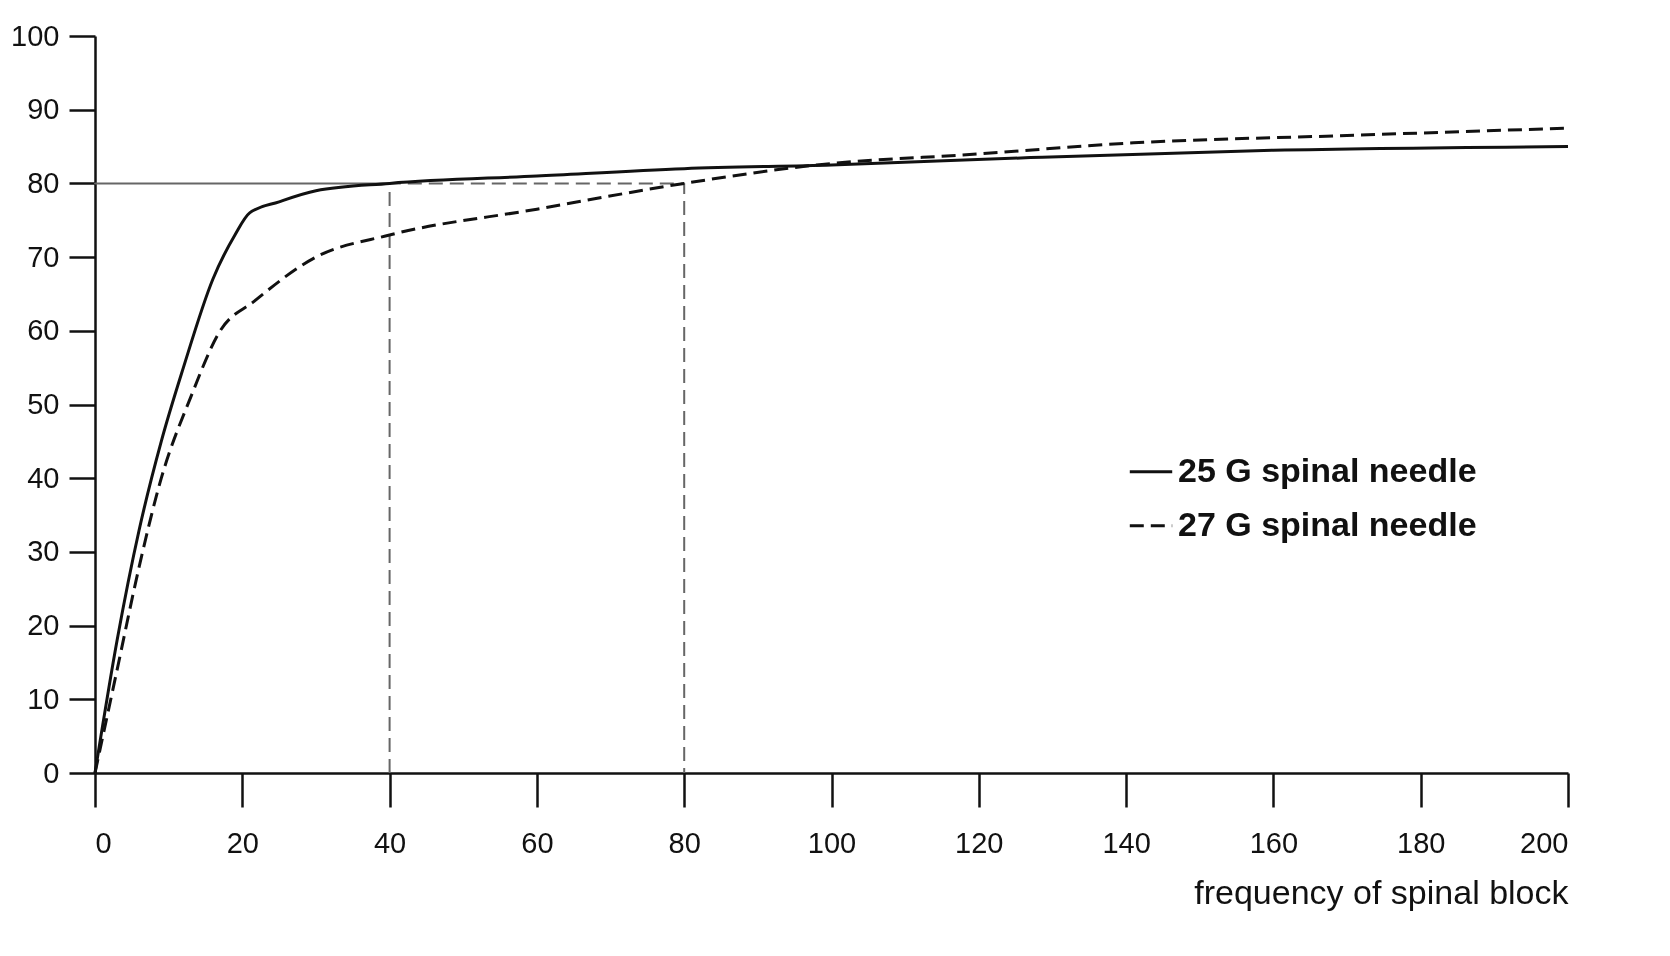 Image resolution: width=1670 pixels, height=956 pixels. What do you see at coordinates (1126, 842) in the screenshot?
I see `x-tick-label: 140` at bounding box center [1126, 842].